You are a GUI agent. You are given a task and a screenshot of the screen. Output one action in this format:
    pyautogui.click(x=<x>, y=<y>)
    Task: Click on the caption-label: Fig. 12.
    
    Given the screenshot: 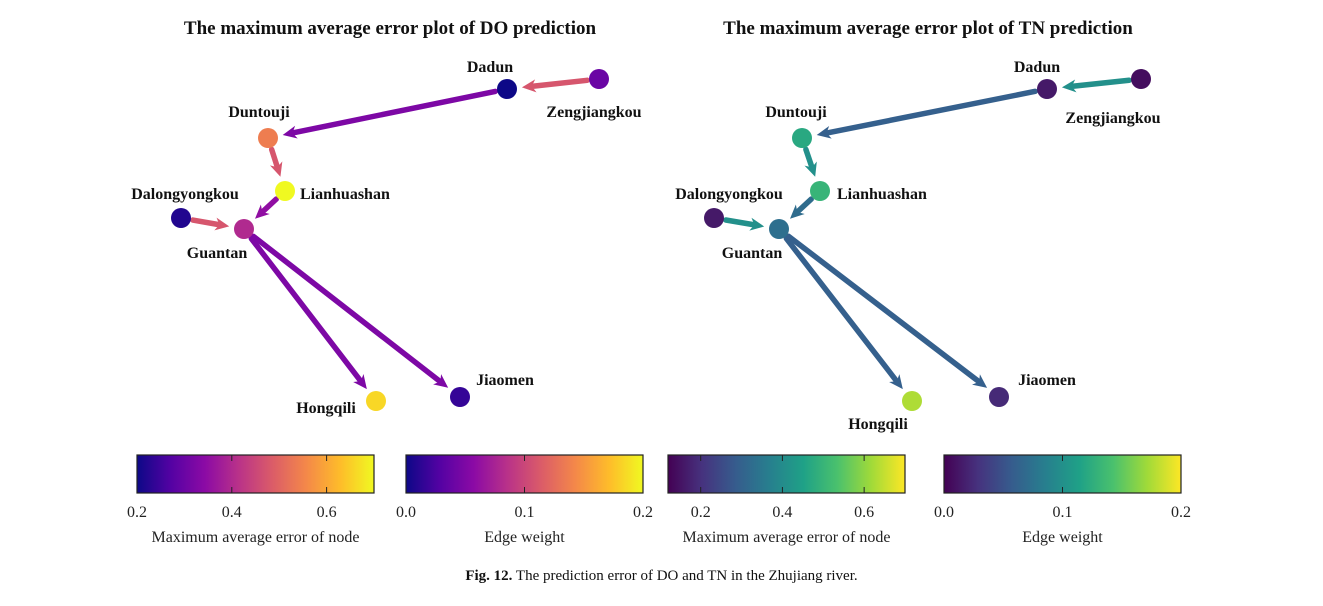 What is the action you would take?
    pyautogui.click(x=489, y=576)
    